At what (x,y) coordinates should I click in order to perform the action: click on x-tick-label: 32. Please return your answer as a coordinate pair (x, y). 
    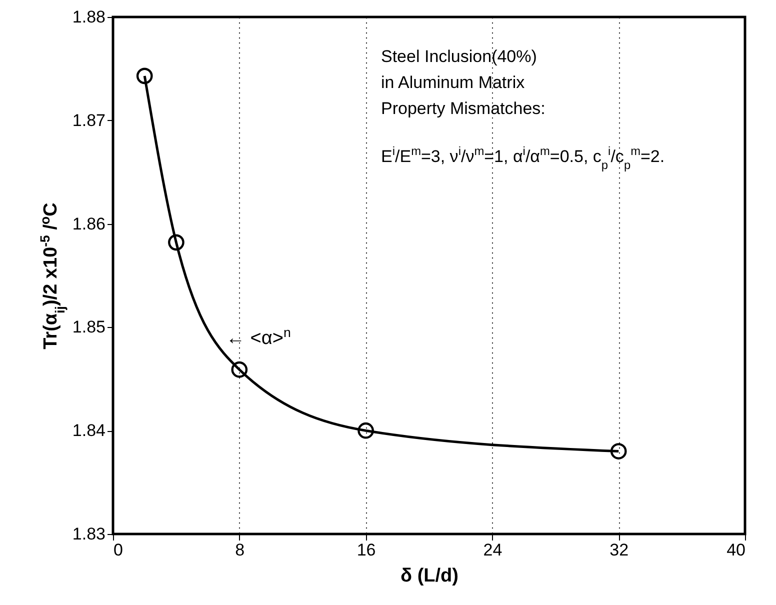
    Looking at the image, I should click on (619, 550).